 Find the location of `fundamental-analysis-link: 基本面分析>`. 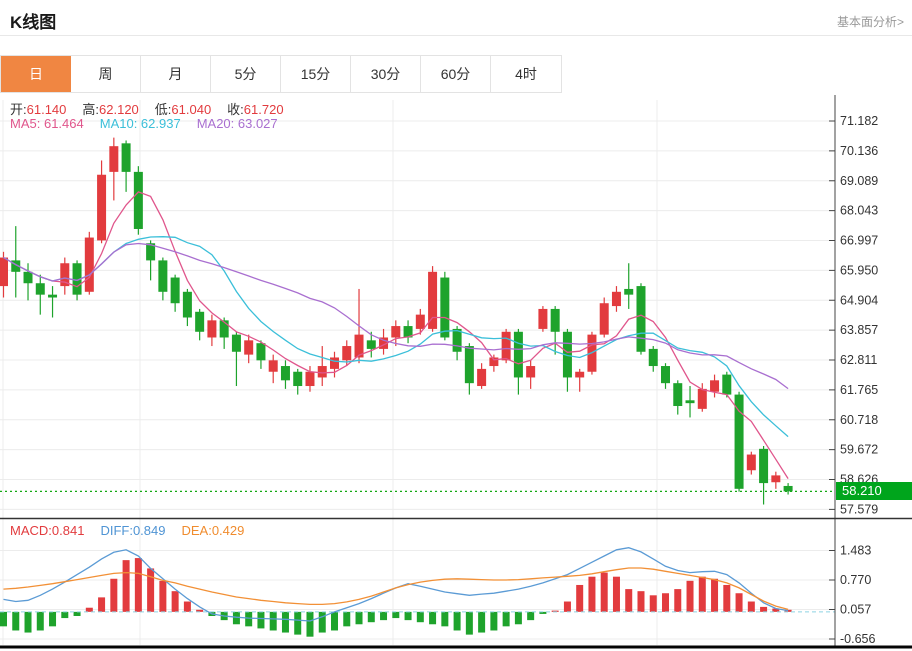

fundamental-analysis-link: 基本面分析> is located at coordinates (870, 22).